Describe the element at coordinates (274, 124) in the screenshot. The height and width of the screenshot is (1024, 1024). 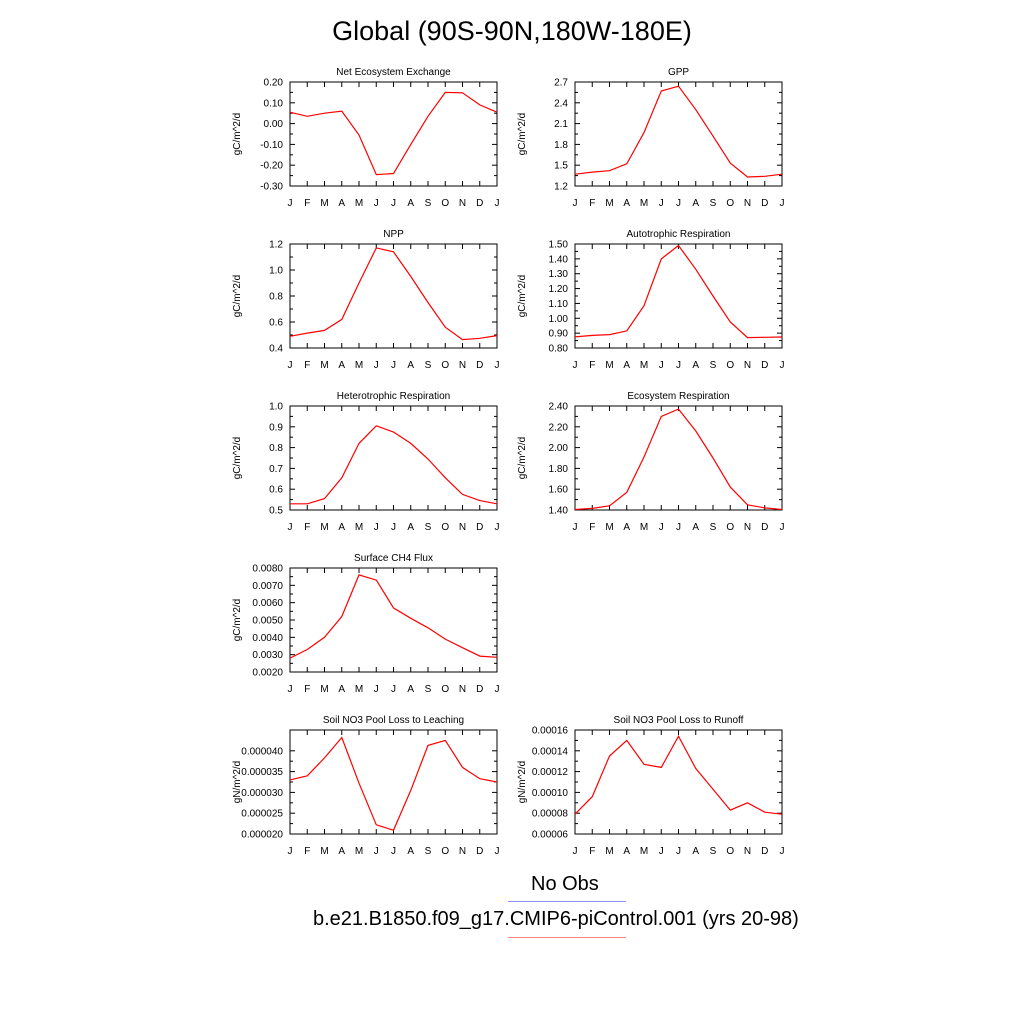
I see `y-tick-label: 0.00` at that location.